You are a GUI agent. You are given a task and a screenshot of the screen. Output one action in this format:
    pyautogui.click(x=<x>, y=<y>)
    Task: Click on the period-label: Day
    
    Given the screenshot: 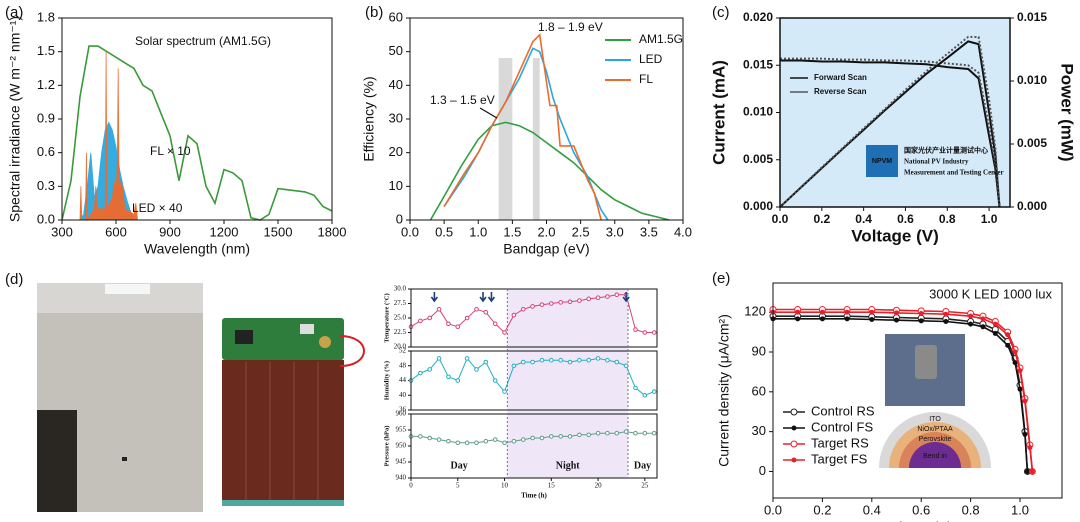 What is the action you would take?
    pyautogui.click(x=459, y=465)
    